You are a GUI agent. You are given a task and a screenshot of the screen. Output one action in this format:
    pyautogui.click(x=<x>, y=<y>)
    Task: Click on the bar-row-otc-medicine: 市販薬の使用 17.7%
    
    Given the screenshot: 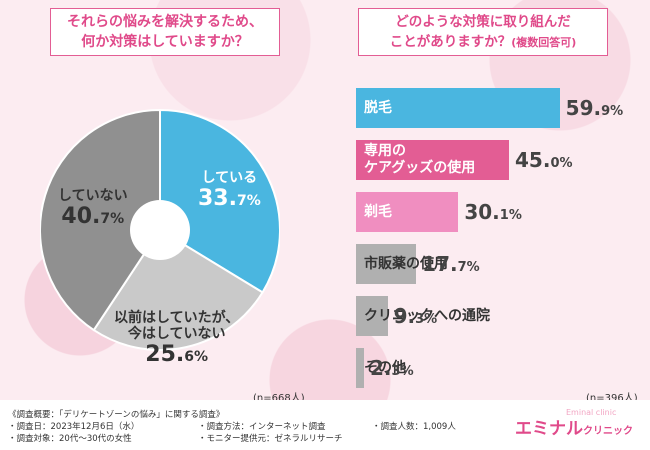 What is the action you would take?
    pyautogui.click(x=418, y=264)
    